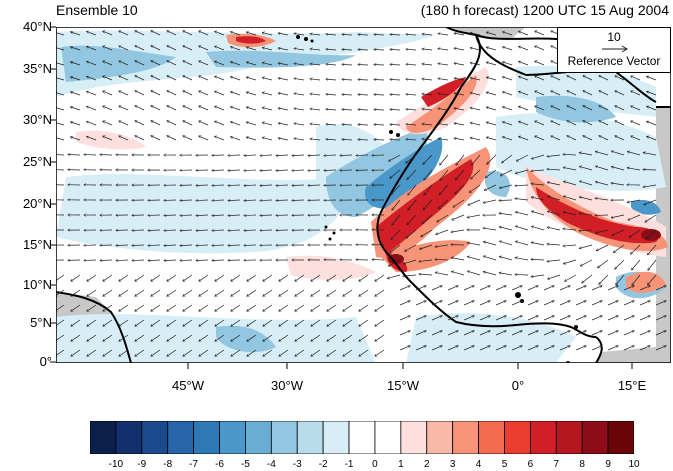 This screenshot has width=673, height=471. What do you see at coordinates (37, 161) in the screenshot?
I see `y-tick-label: 25°N` at bounding box center [37, 161].